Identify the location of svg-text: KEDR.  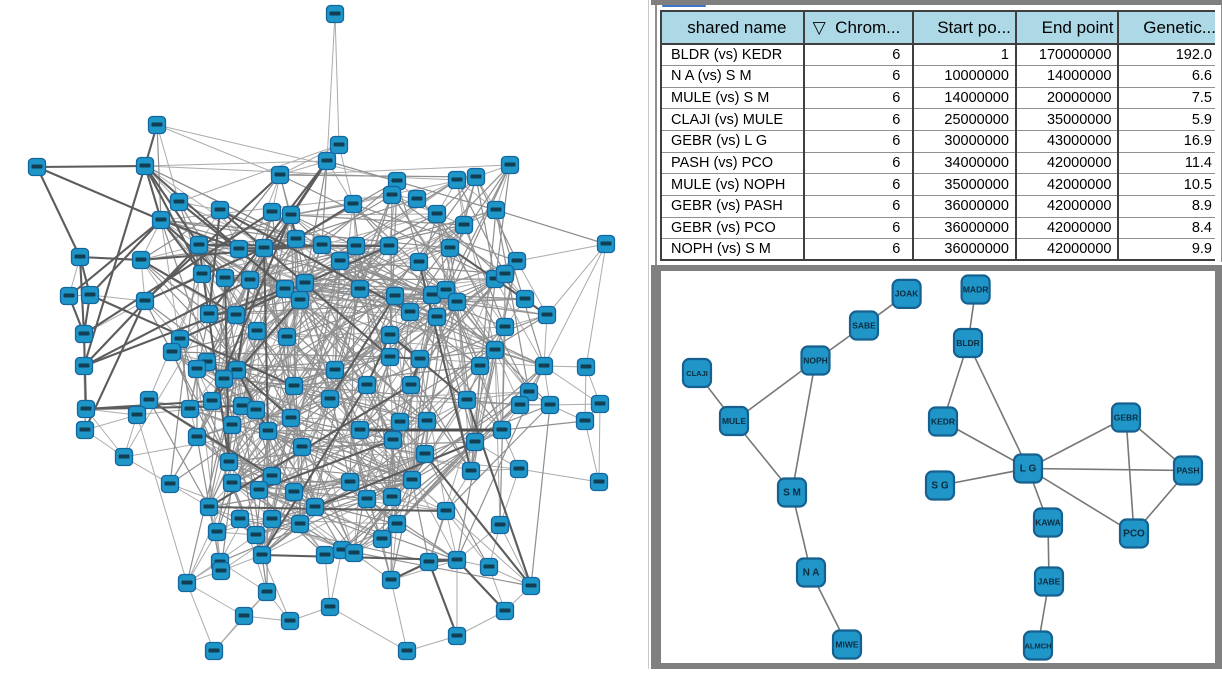
(943, 421).